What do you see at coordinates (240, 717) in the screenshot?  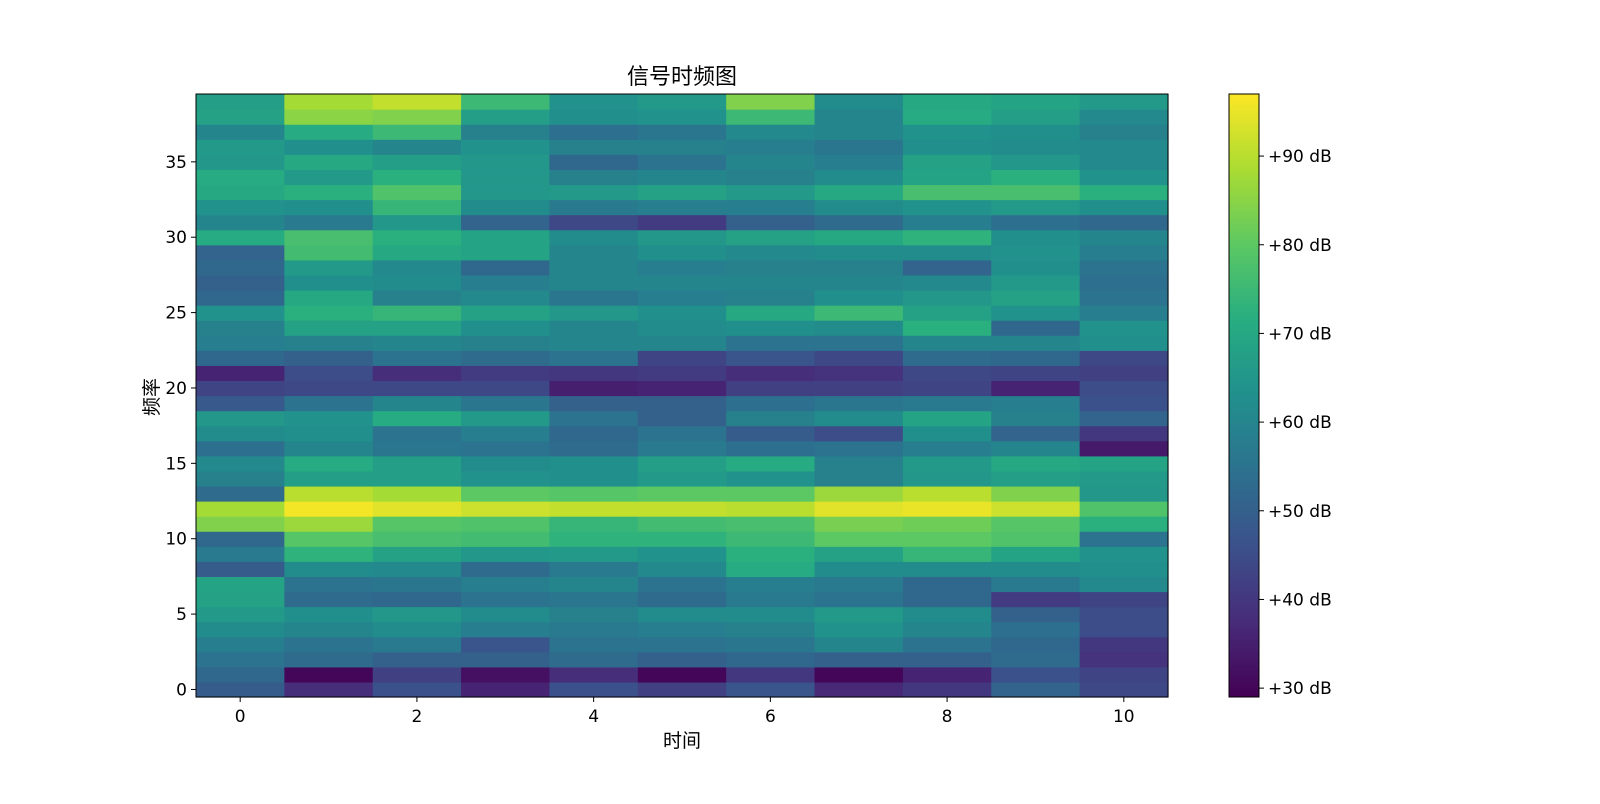 I see `x-tick-label: 0` at bounding box center [240, 717].